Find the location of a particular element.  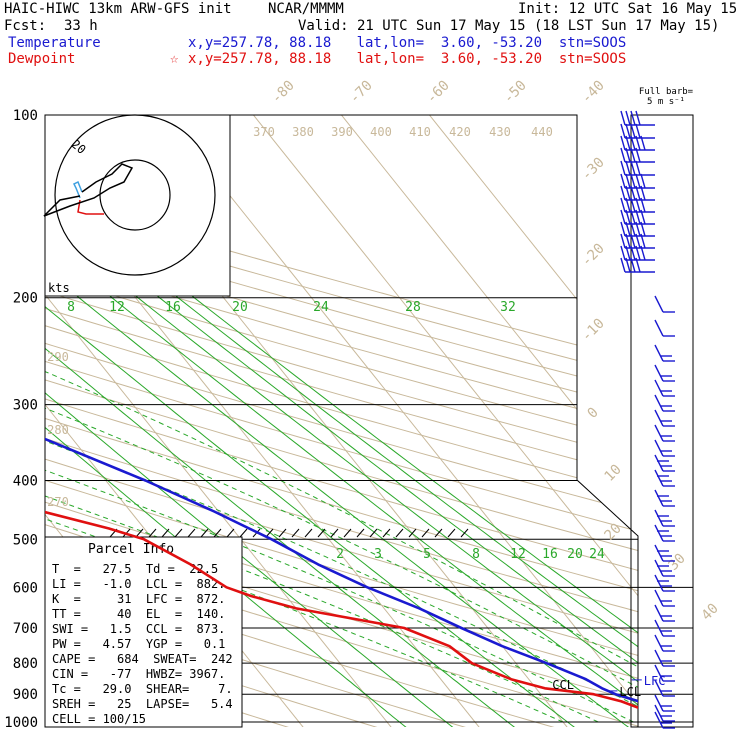

model-title: HAIC-HIWC 13km ARW-GFS init is located at coordinates (118, 9).